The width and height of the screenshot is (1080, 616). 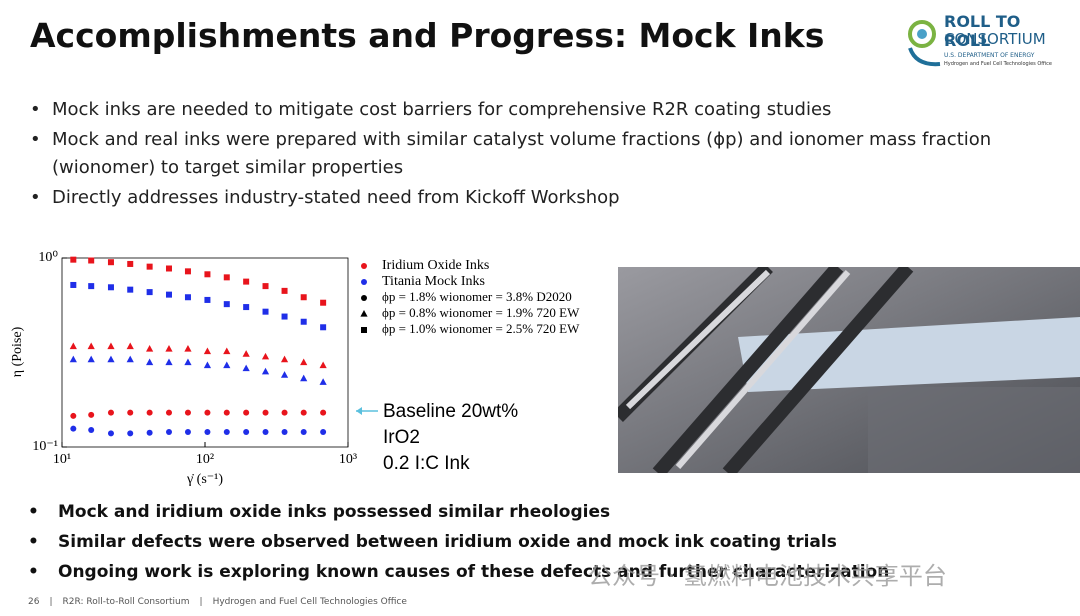 What do you see at coordinates (401, 437) in the screenshot?
I see `annotation: IrO2` at bounding box center [401, 437].